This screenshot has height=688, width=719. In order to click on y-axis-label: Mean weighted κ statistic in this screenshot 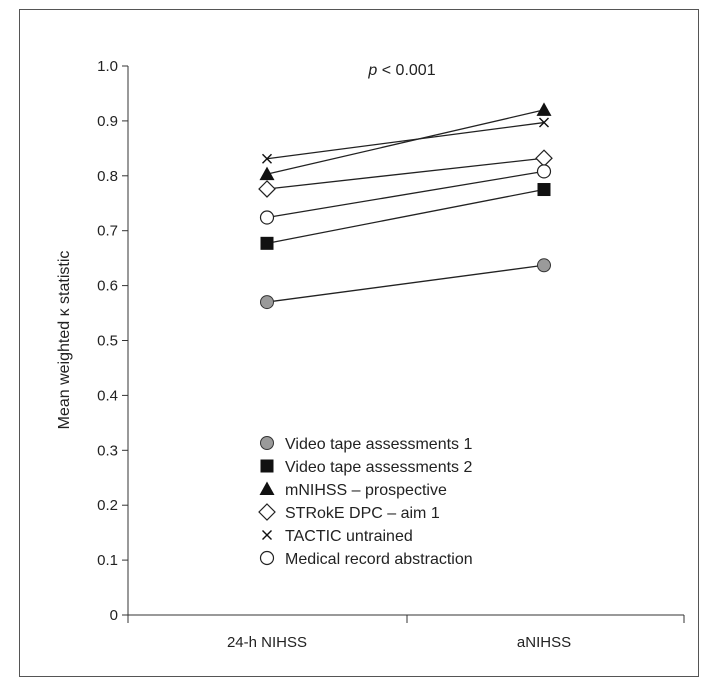, I will do `click(64, 340)`.